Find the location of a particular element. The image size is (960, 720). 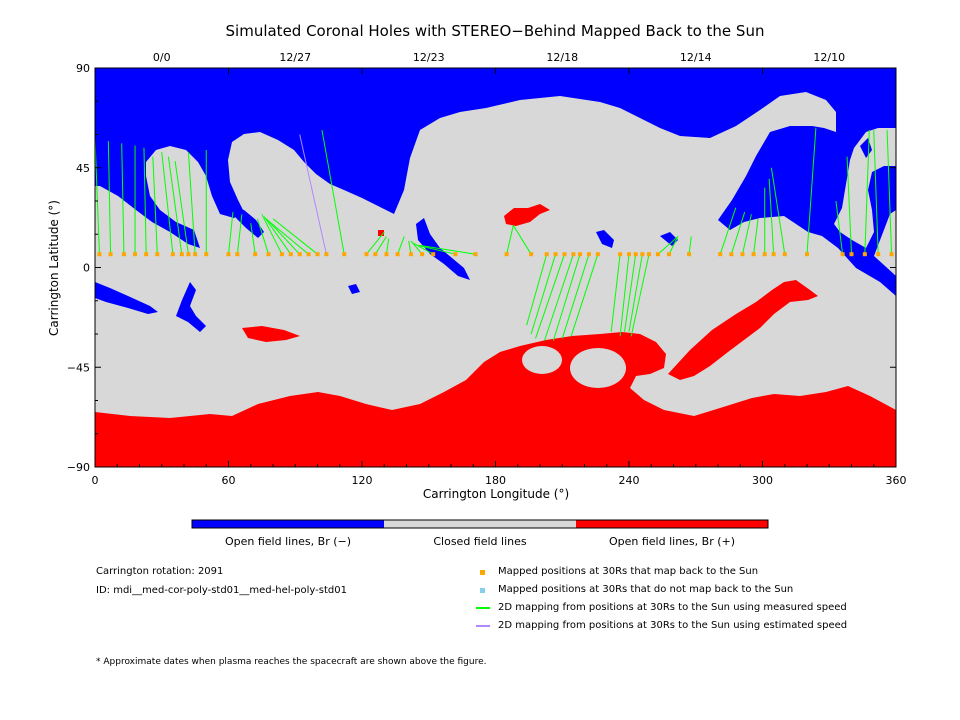

y-axis-label: Carrington Latitude (°) is located at coordinates (54, 268).